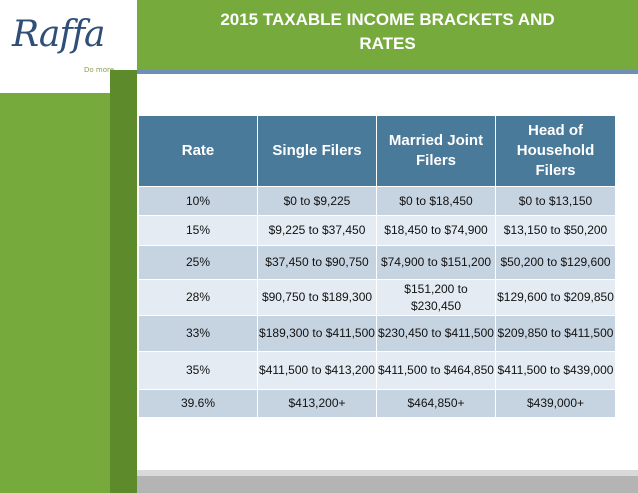  Describe the element at coordinates (198, 403) in the screenshot. I see `rate-cell: 39.6%` at that location.